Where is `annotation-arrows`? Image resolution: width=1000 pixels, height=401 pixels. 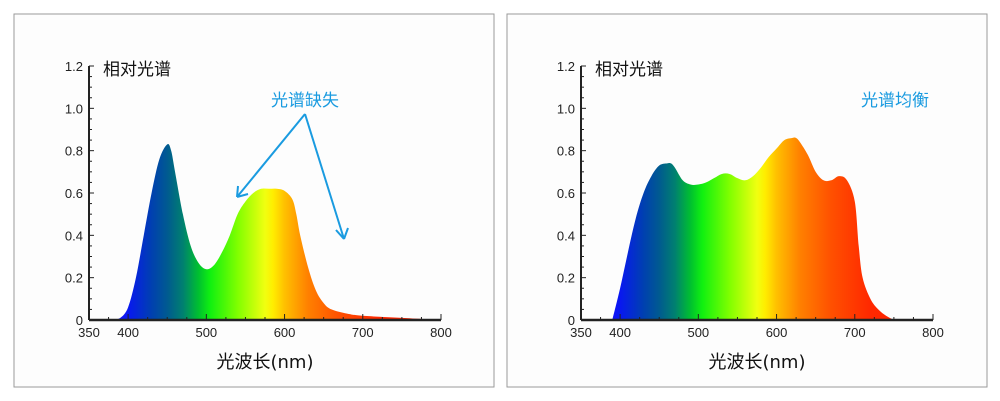 annotation-arrows is located at coordinates (292, 176).